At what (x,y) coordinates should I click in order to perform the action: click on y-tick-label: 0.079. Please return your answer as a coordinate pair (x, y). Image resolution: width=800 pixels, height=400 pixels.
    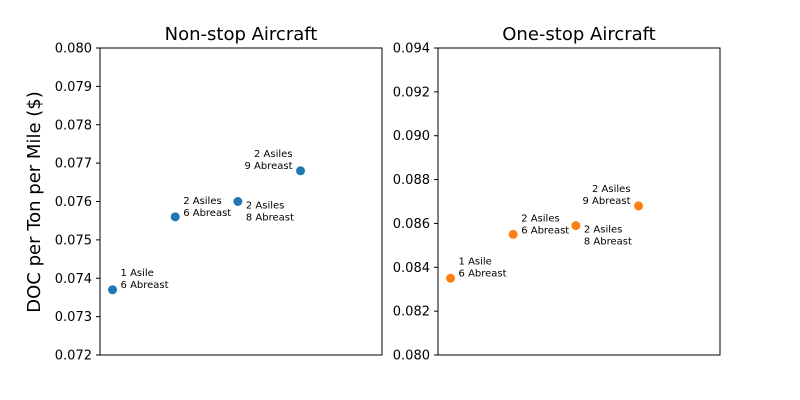
    Looking at the image, I should click on (73, 87).